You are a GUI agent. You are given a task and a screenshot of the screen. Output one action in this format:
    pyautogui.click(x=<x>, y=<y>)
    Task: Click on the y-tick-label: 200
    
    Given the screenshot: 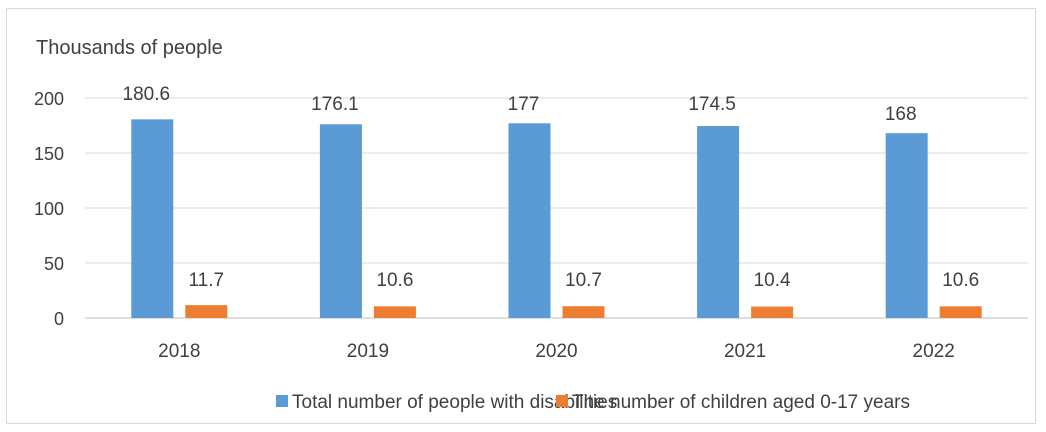 What is the action you would take?
    pyautogui.click(x=49, y=99)
    